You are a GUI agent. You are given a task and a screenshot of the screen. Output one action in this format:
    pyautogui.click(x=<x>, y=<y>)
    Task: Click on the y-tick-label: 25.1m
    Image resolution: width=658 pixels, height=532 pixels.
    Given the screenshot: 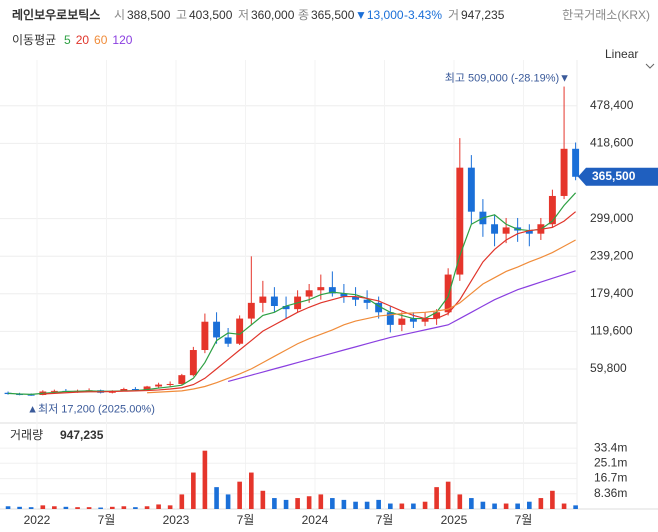 What is the action you would take?
    pyautogui.click(x=610, y=462)
    